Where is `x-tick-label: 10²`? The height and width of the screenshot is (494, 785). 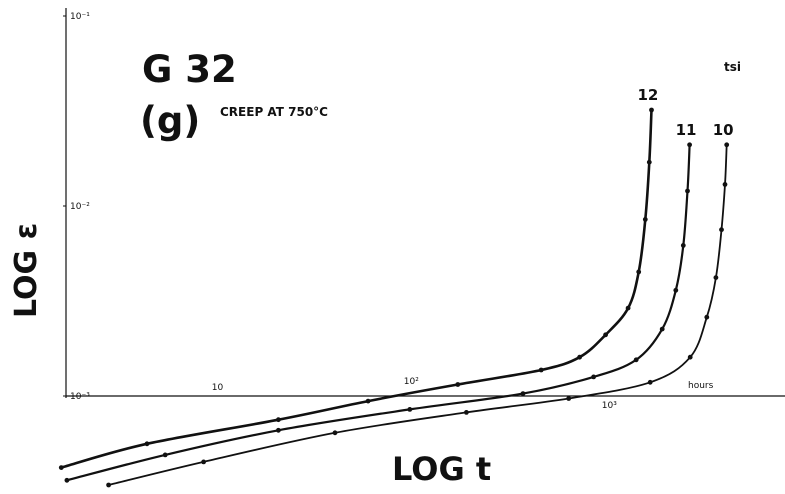
x-tick-label: 10² is located at coordinates (411, 382).